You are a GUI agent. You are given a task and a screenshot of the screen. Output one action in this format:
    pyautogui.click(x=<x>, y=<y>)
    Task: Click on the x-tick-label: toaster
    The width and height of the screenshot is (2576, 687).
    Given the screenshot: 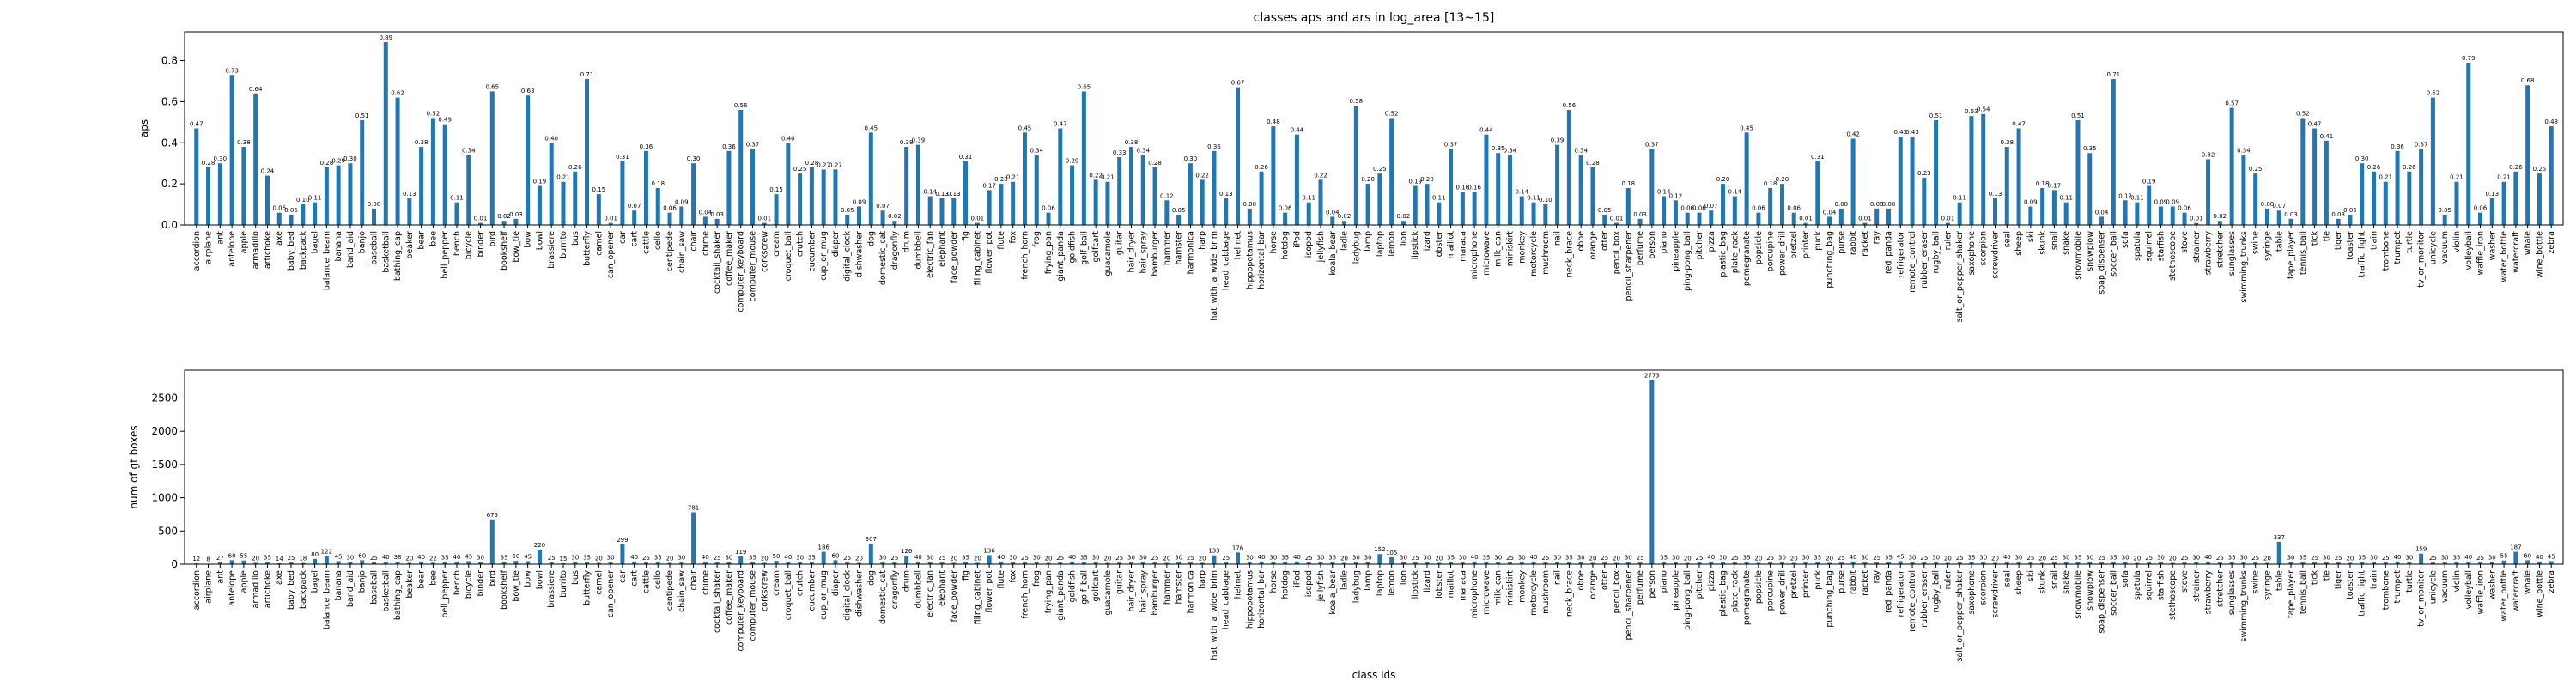 What is the action you would take?
    pyautogui.click(x=2350, y=584)
    